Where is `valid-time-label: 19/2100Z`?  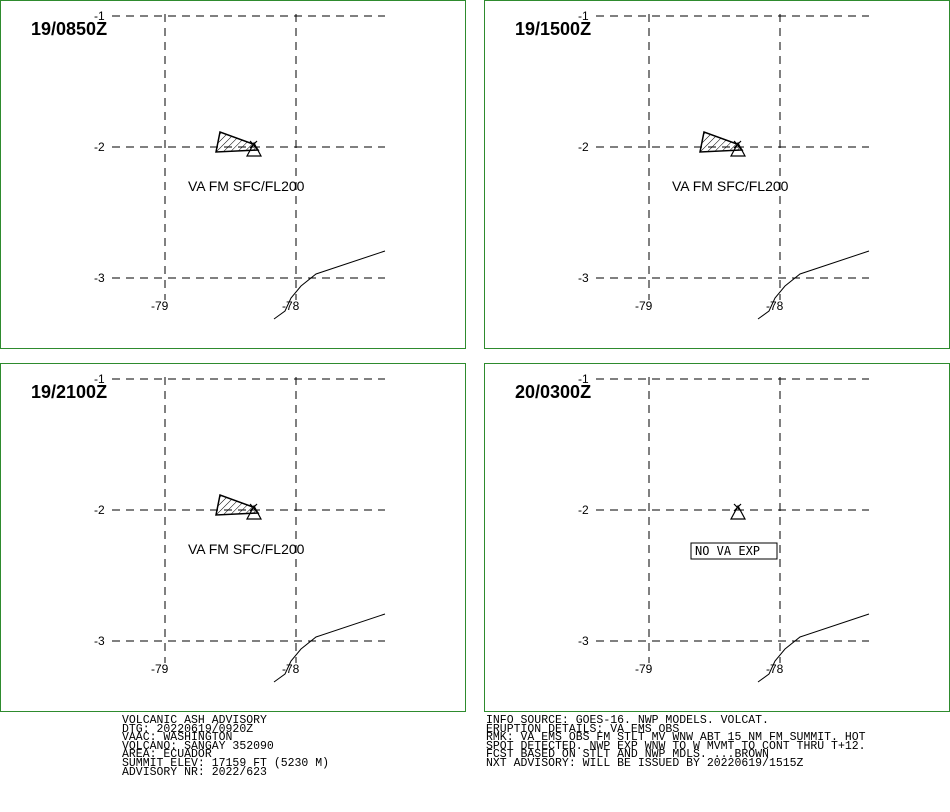 valid-time-label: 19/2100Z is located at coordinates (69, 392).